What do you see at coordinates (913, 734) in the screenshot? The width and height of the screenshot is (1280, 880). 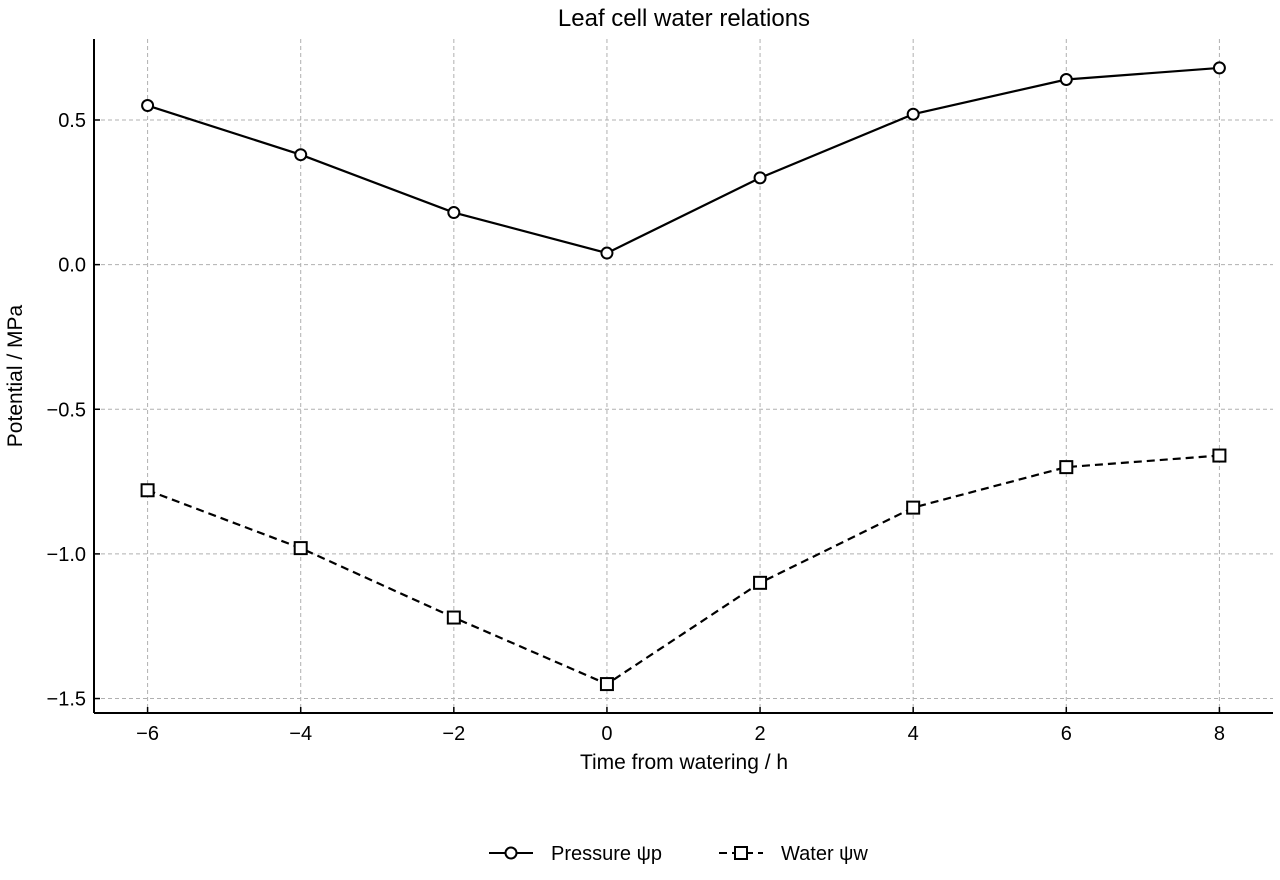 I see `x-tick-label: 4` at bounding box center [913, 734].